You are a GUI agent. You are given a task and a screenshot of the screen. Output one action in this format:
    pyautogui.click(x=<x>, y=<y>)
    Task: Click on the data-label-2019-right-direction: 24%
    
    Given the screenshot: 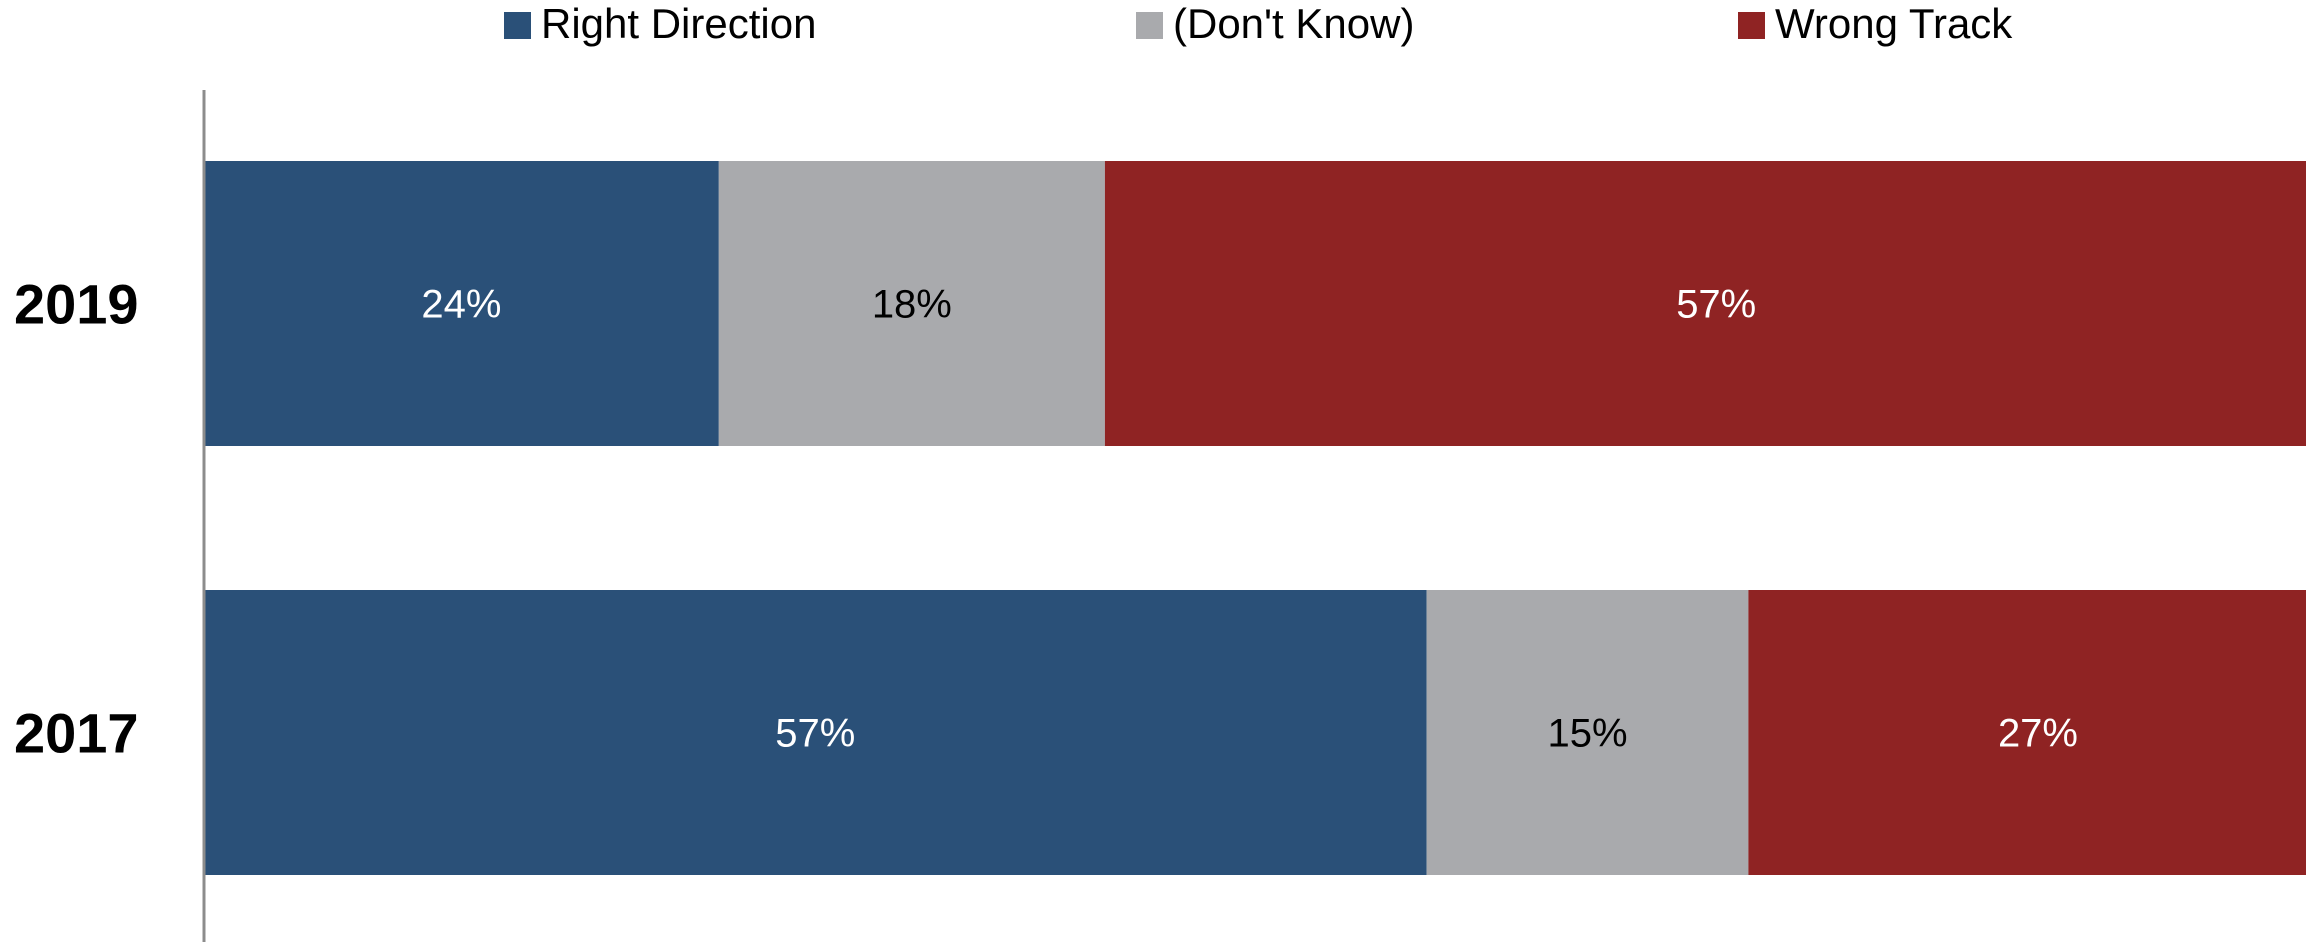 What is the action you would take?
    pyautogui.click(x=461, y=305)
    